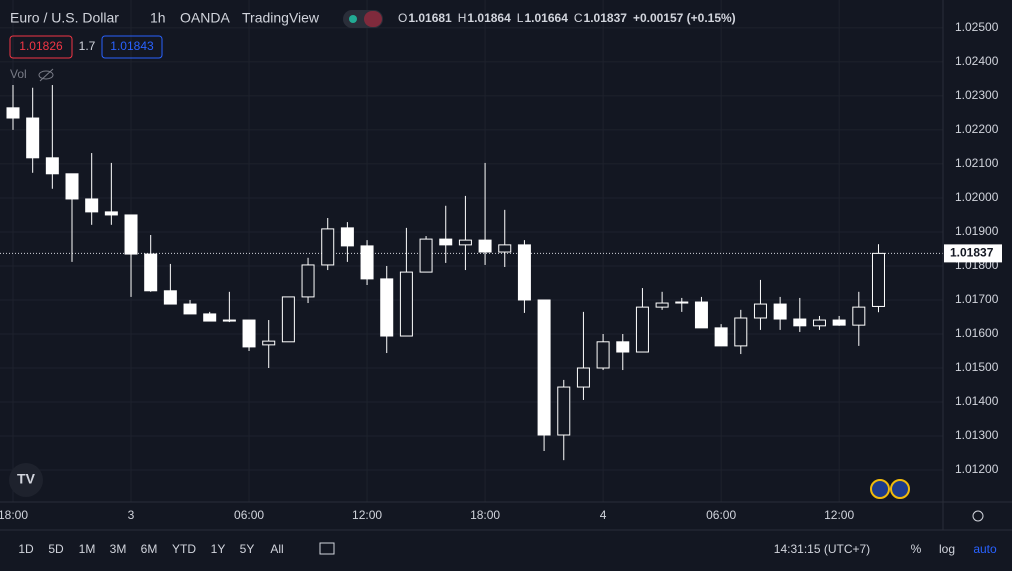  Describe the element at coordinates (26, 549) in the screenshot. I see `range-button: 1D` at that location.